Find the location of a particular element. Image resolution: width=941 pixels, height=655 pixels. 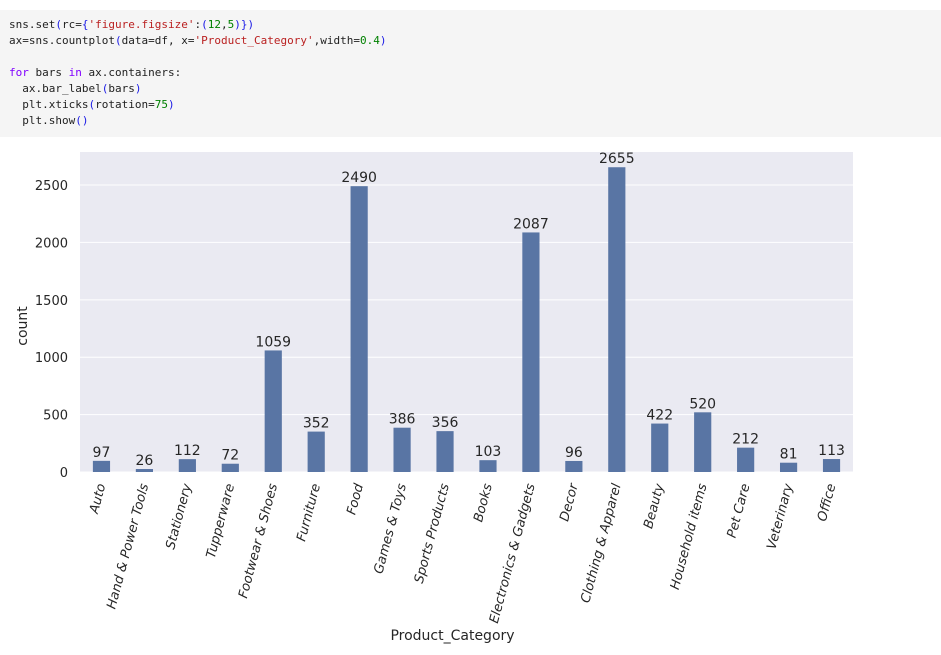

y-axis-label: count is located at coordinates (23, 326).